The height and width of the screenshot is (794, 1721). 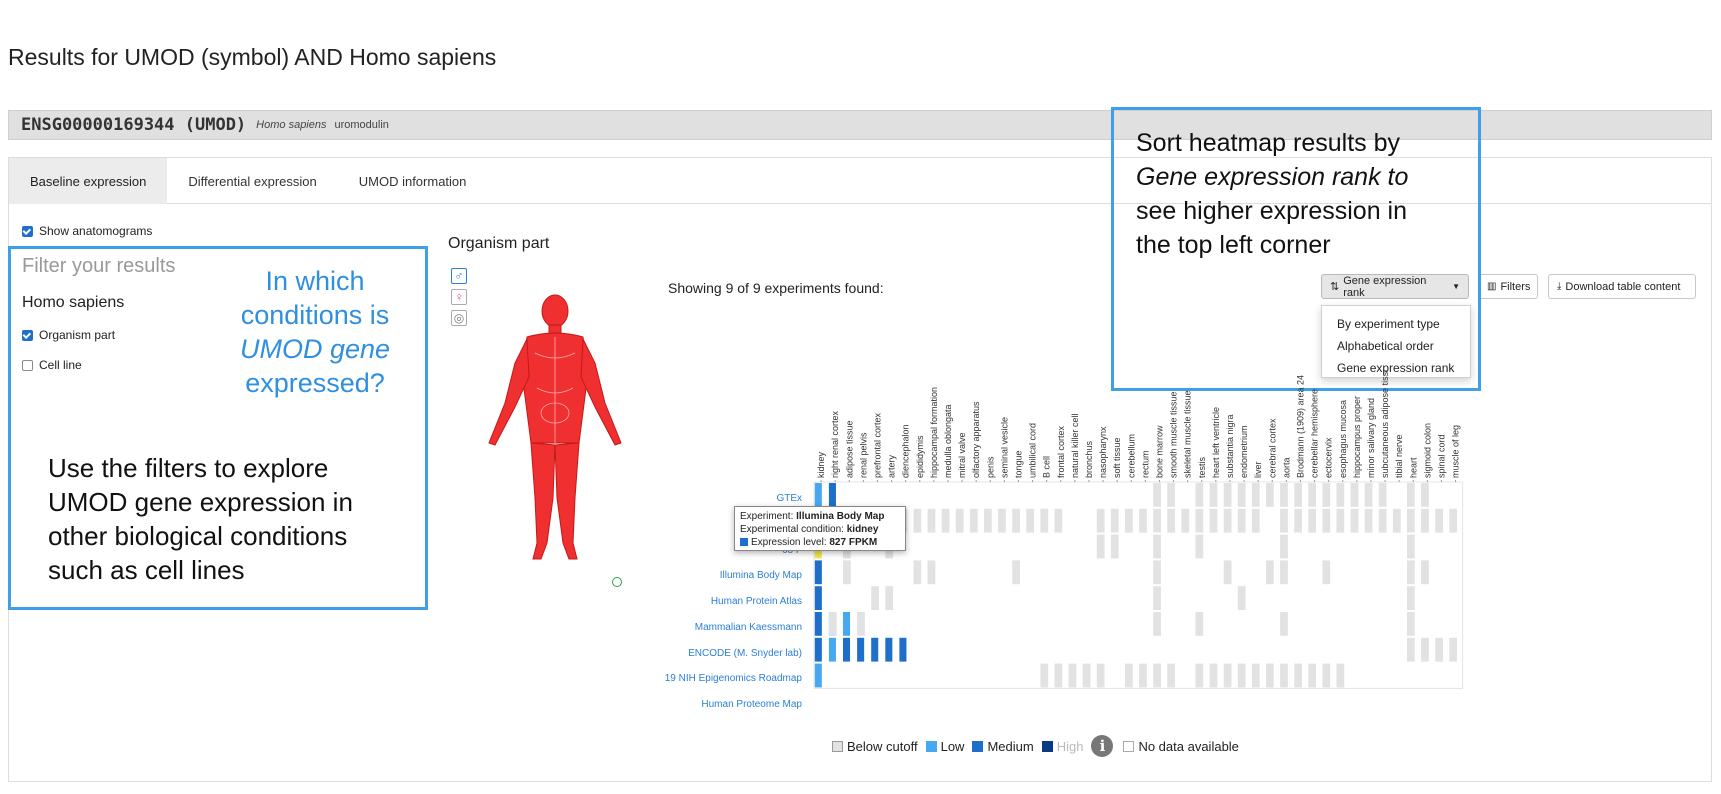 What do you see at coordinates (1075, 445) in the screenshot?
I see `heatmap-column-label: natural killer cell` at bounding box center [1075, 445].